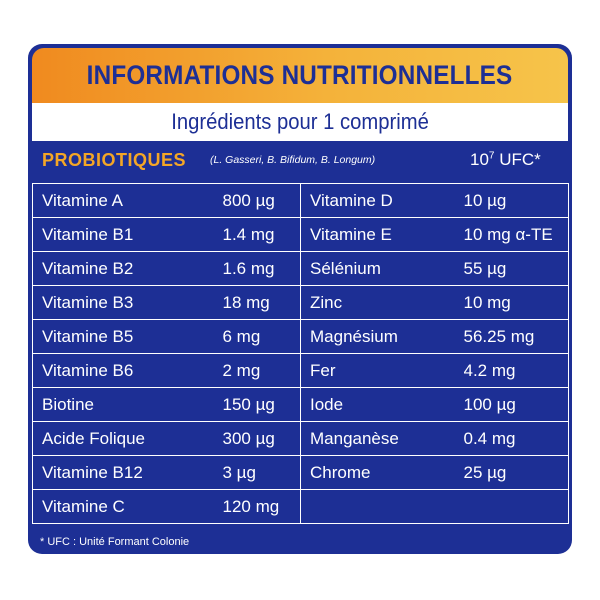  Describe the element at coordinates (127, 336) in the screenshot. I see `nutrient-name: Vitamine B5` at that location.